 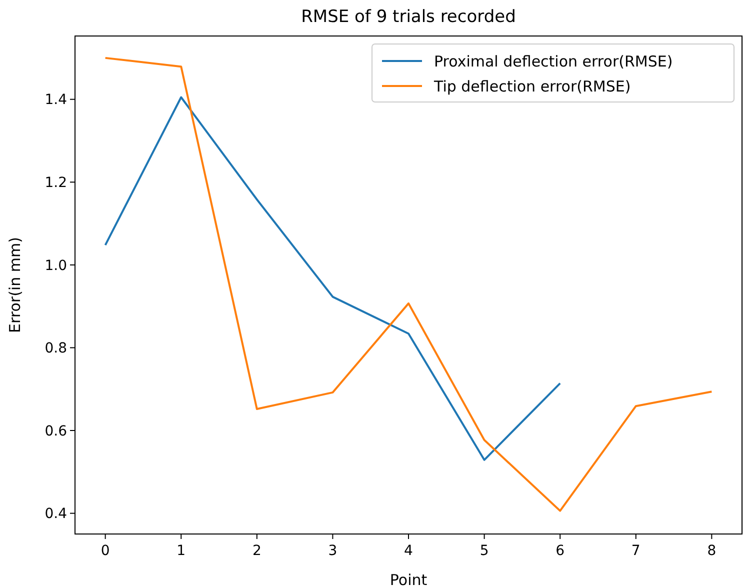 I want to click on y-tick-label: 0.6, so click(x=56, y=431).